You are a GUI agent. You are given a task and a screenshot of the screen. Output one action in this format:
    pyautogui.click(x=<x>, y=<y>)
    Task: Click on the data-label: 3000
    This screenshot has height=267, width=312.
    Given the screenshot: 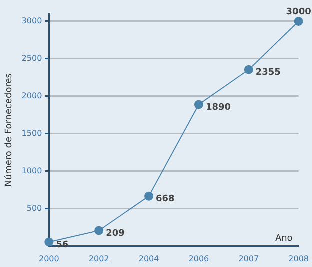 What is the action you would take?
    pyautogui.click(x=299, y=12)
    